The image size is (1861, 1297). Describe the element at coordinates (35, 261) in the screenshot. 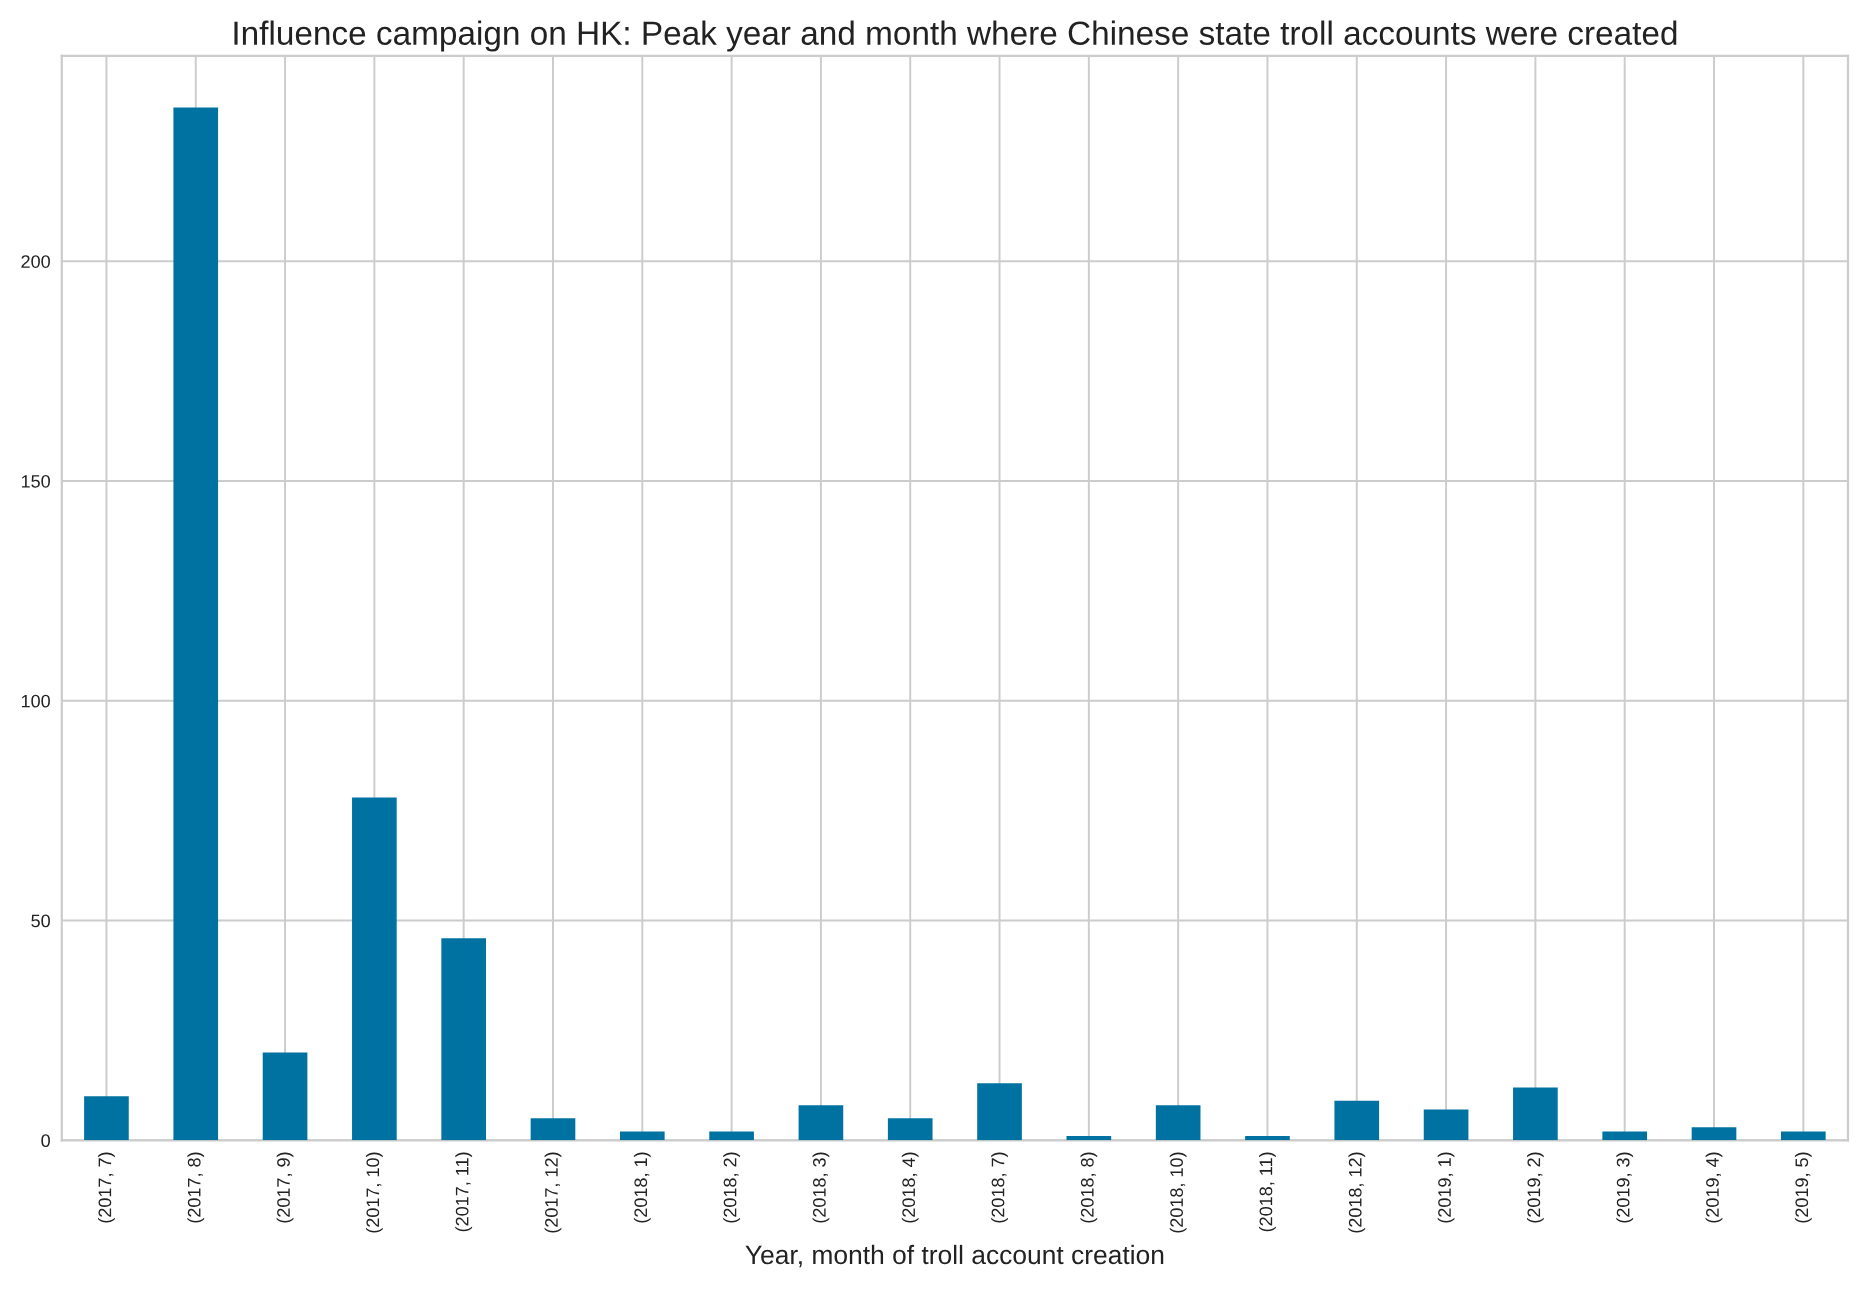

I see `y-tick-label: 200` at that location.